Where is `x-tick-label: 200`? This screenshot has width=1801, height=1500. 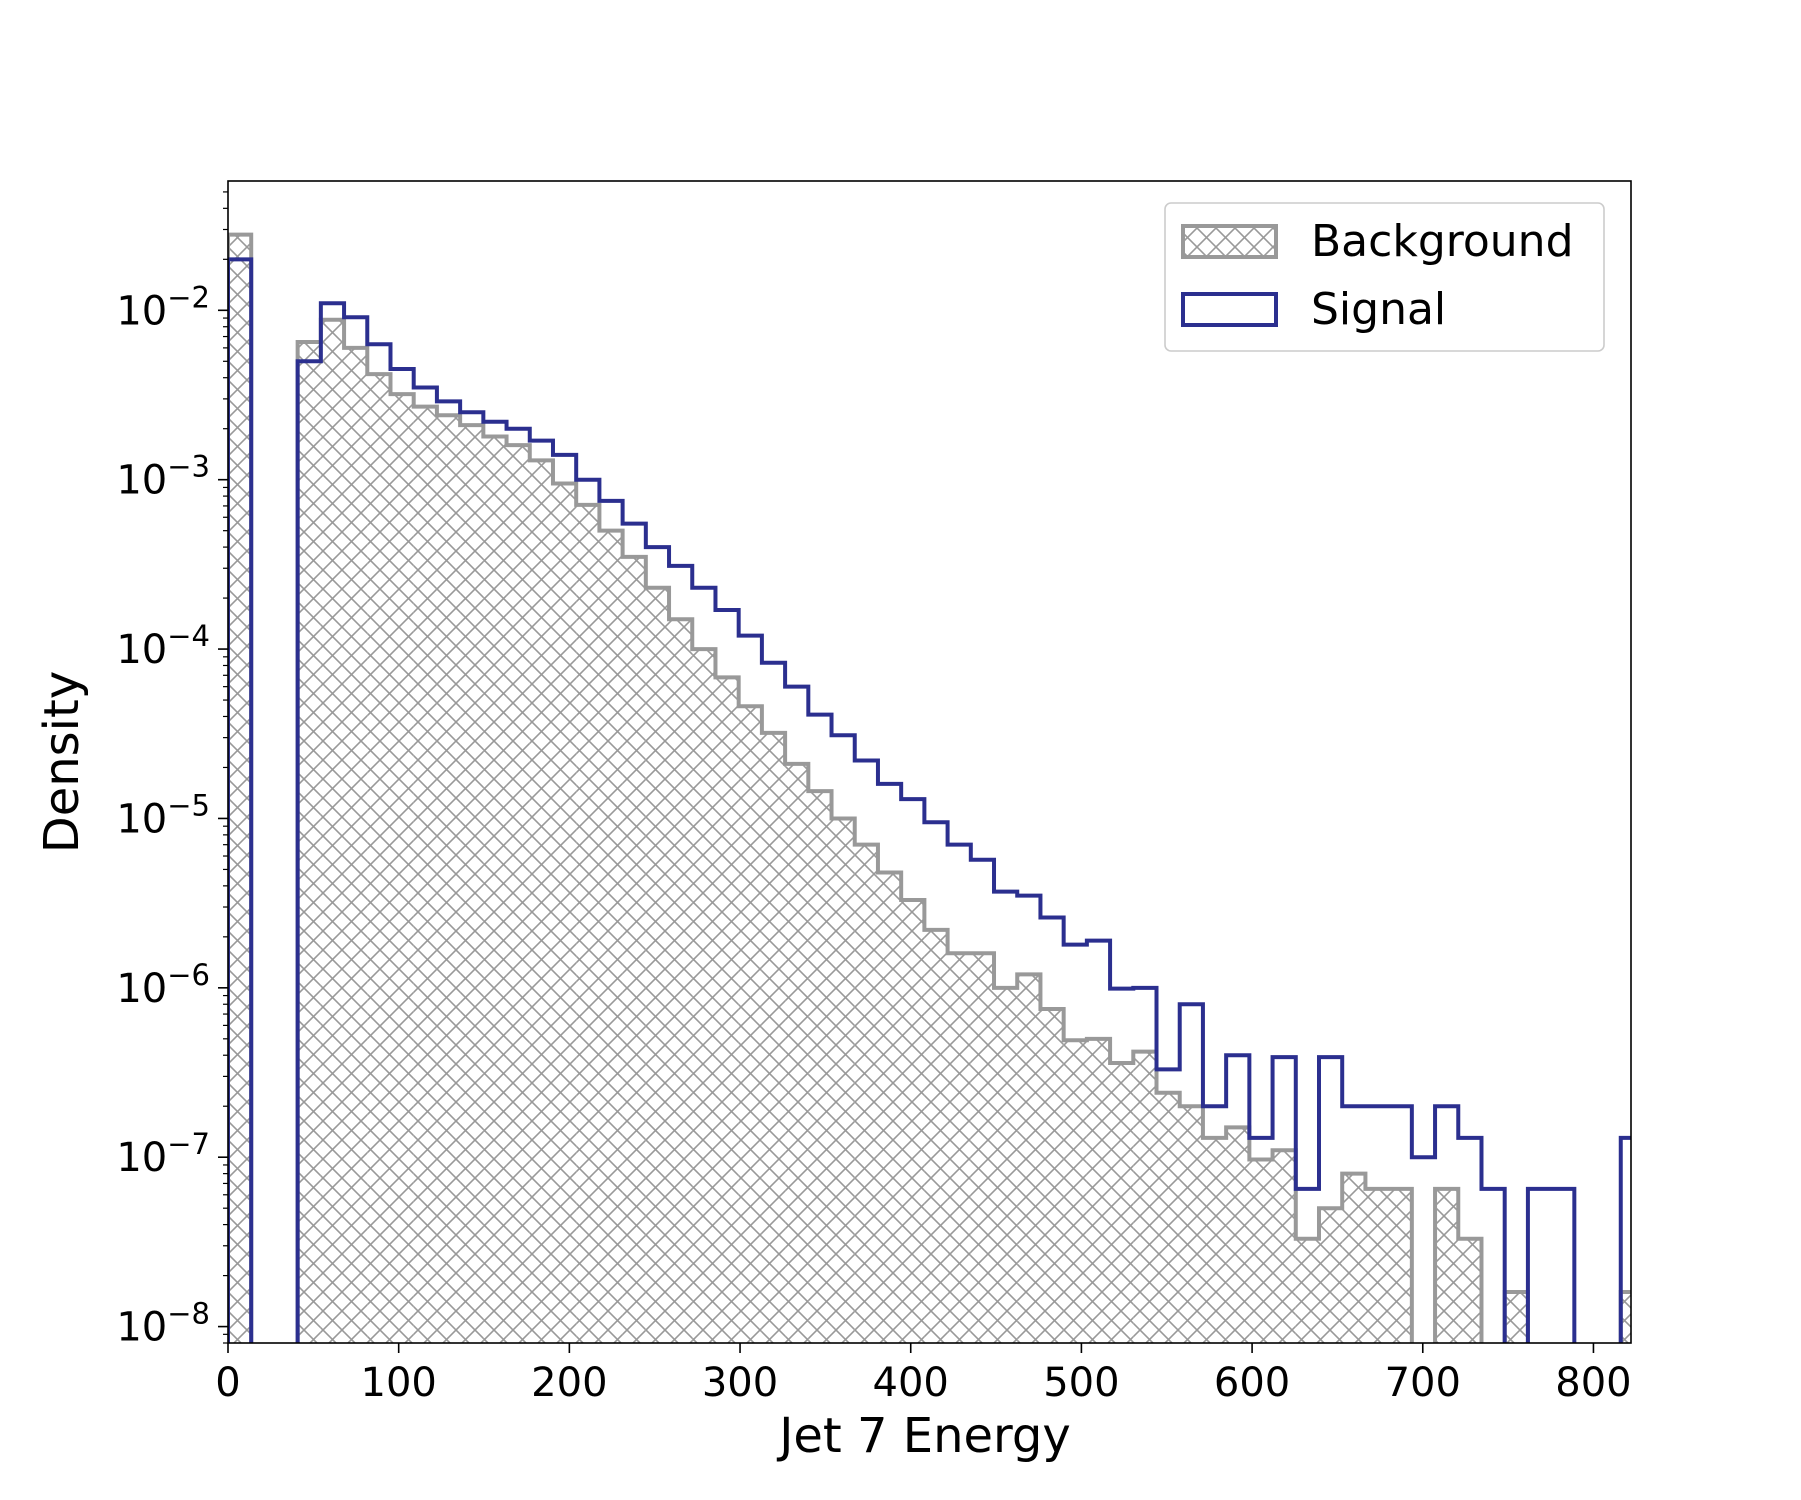 x-tick-label: 200 is located at coordinates (569, 1383).